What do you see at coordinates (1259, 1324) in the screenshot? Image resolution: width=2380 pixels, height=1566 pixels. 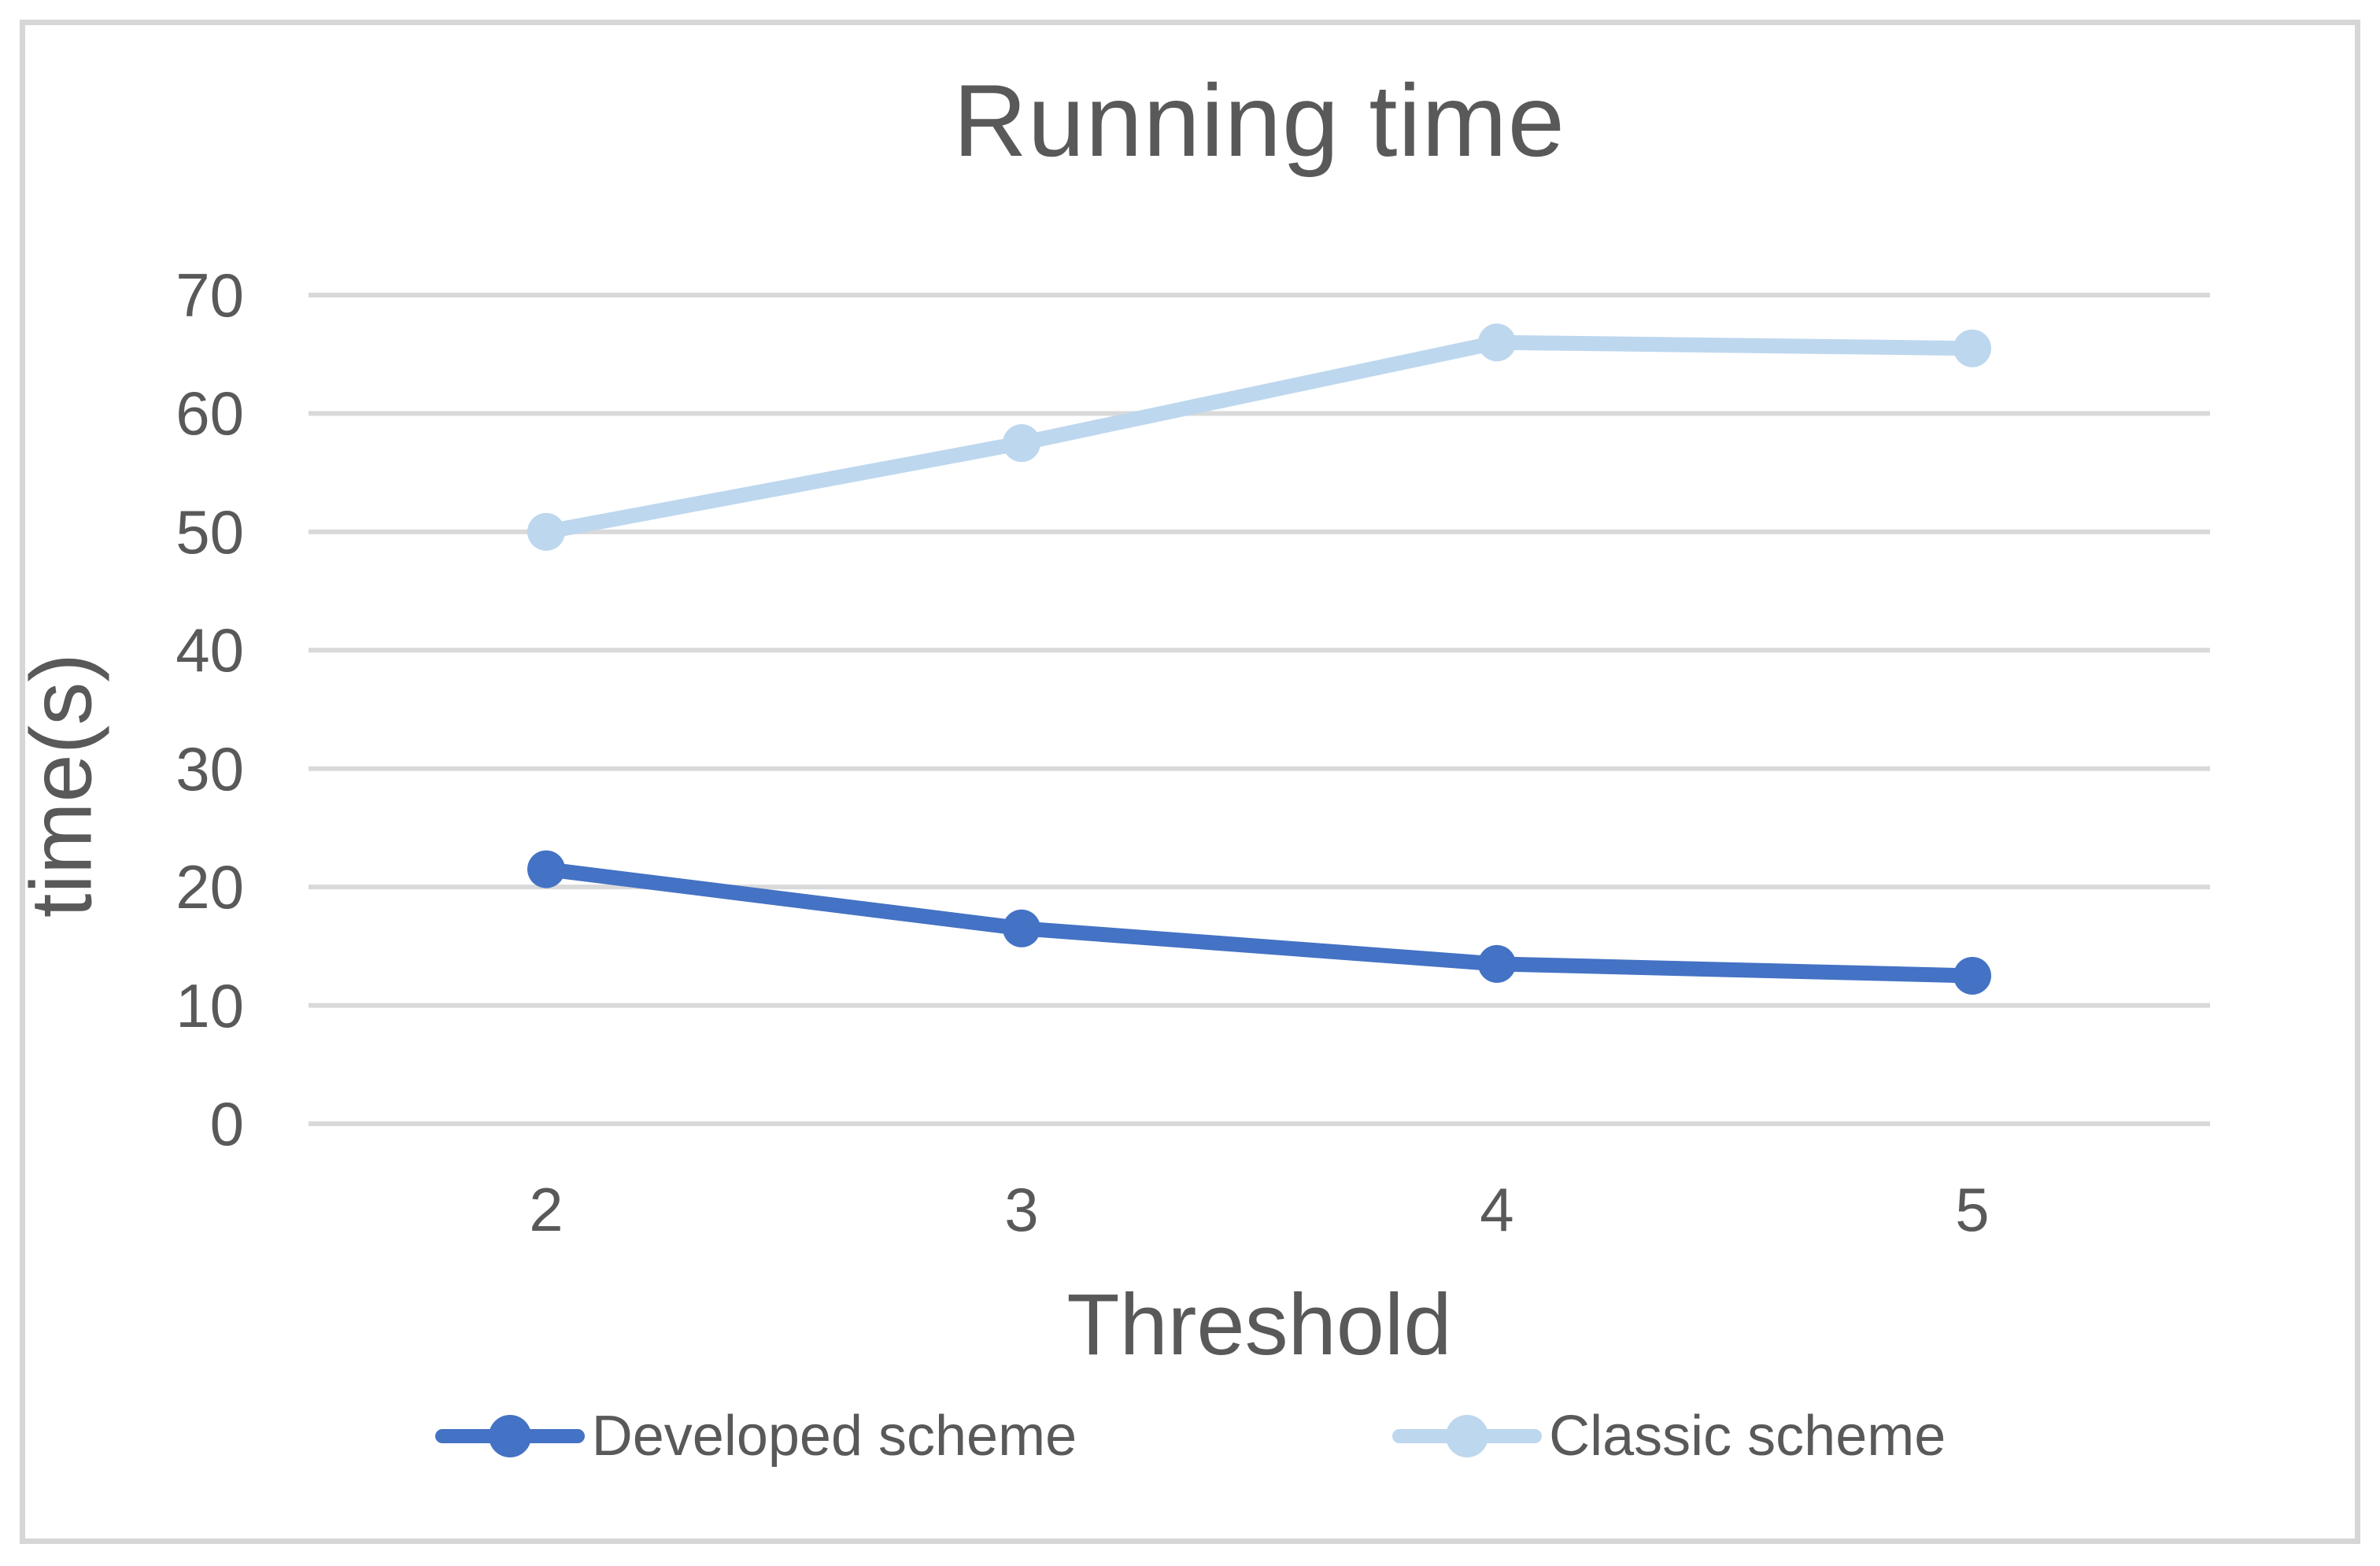 I see `x-axis-title: Threshold` at bounding box center [1259, 1324].